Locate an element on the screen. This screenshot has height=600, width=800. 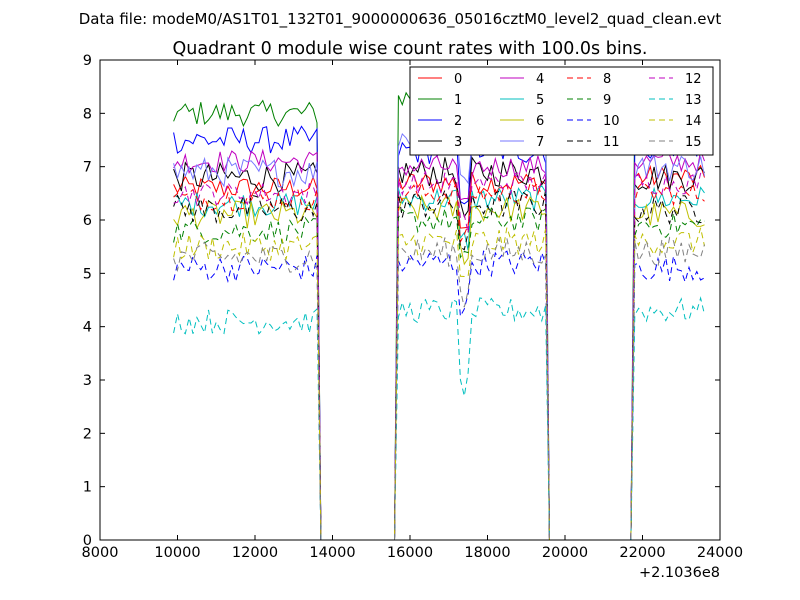
y-tick-label: 3 is located at coordinates (87, 381).